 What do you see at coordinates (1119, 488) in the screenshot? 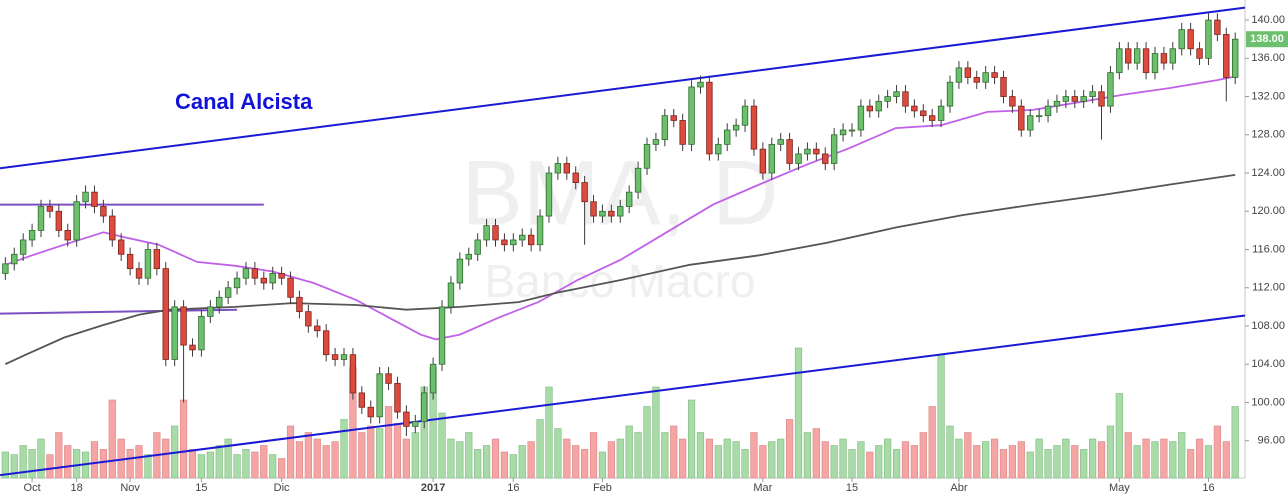
I see `x-tick-label: May` at bounding box center [1119, 488].